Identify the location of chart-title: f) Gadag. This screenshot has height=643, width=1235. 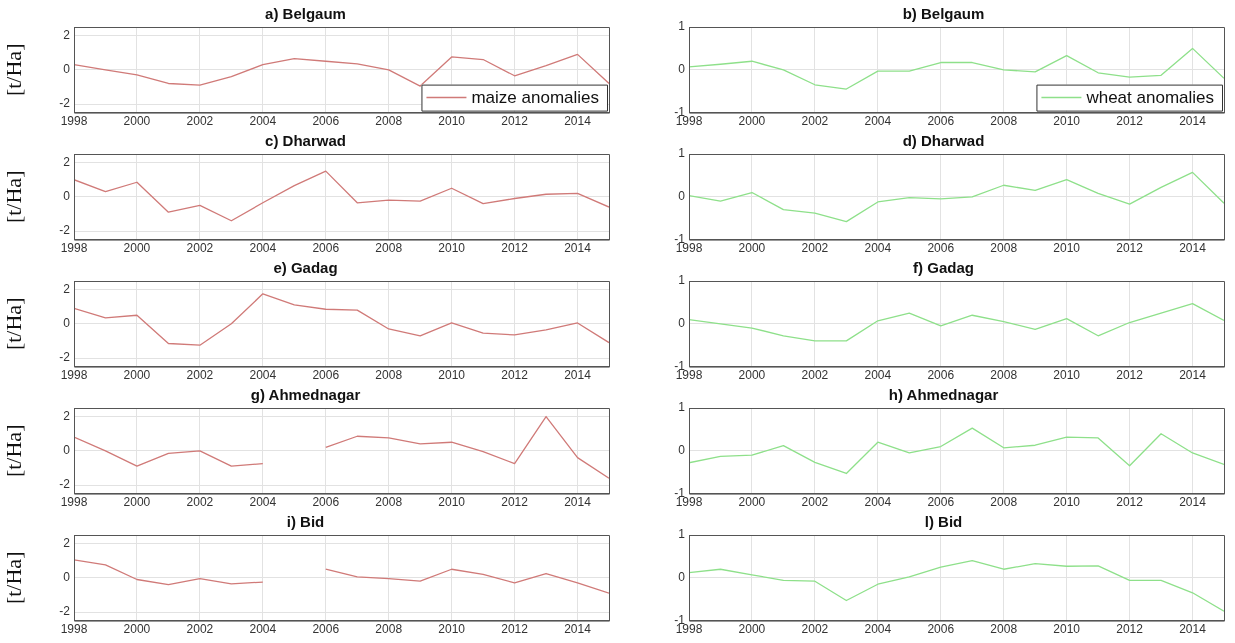
(943, 268).